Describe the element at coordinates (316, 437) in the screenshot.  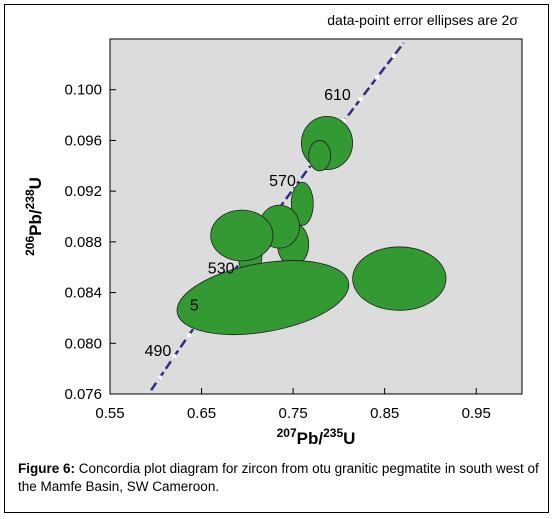
I see `x-axis-label: 207Pb/235U` at that location.